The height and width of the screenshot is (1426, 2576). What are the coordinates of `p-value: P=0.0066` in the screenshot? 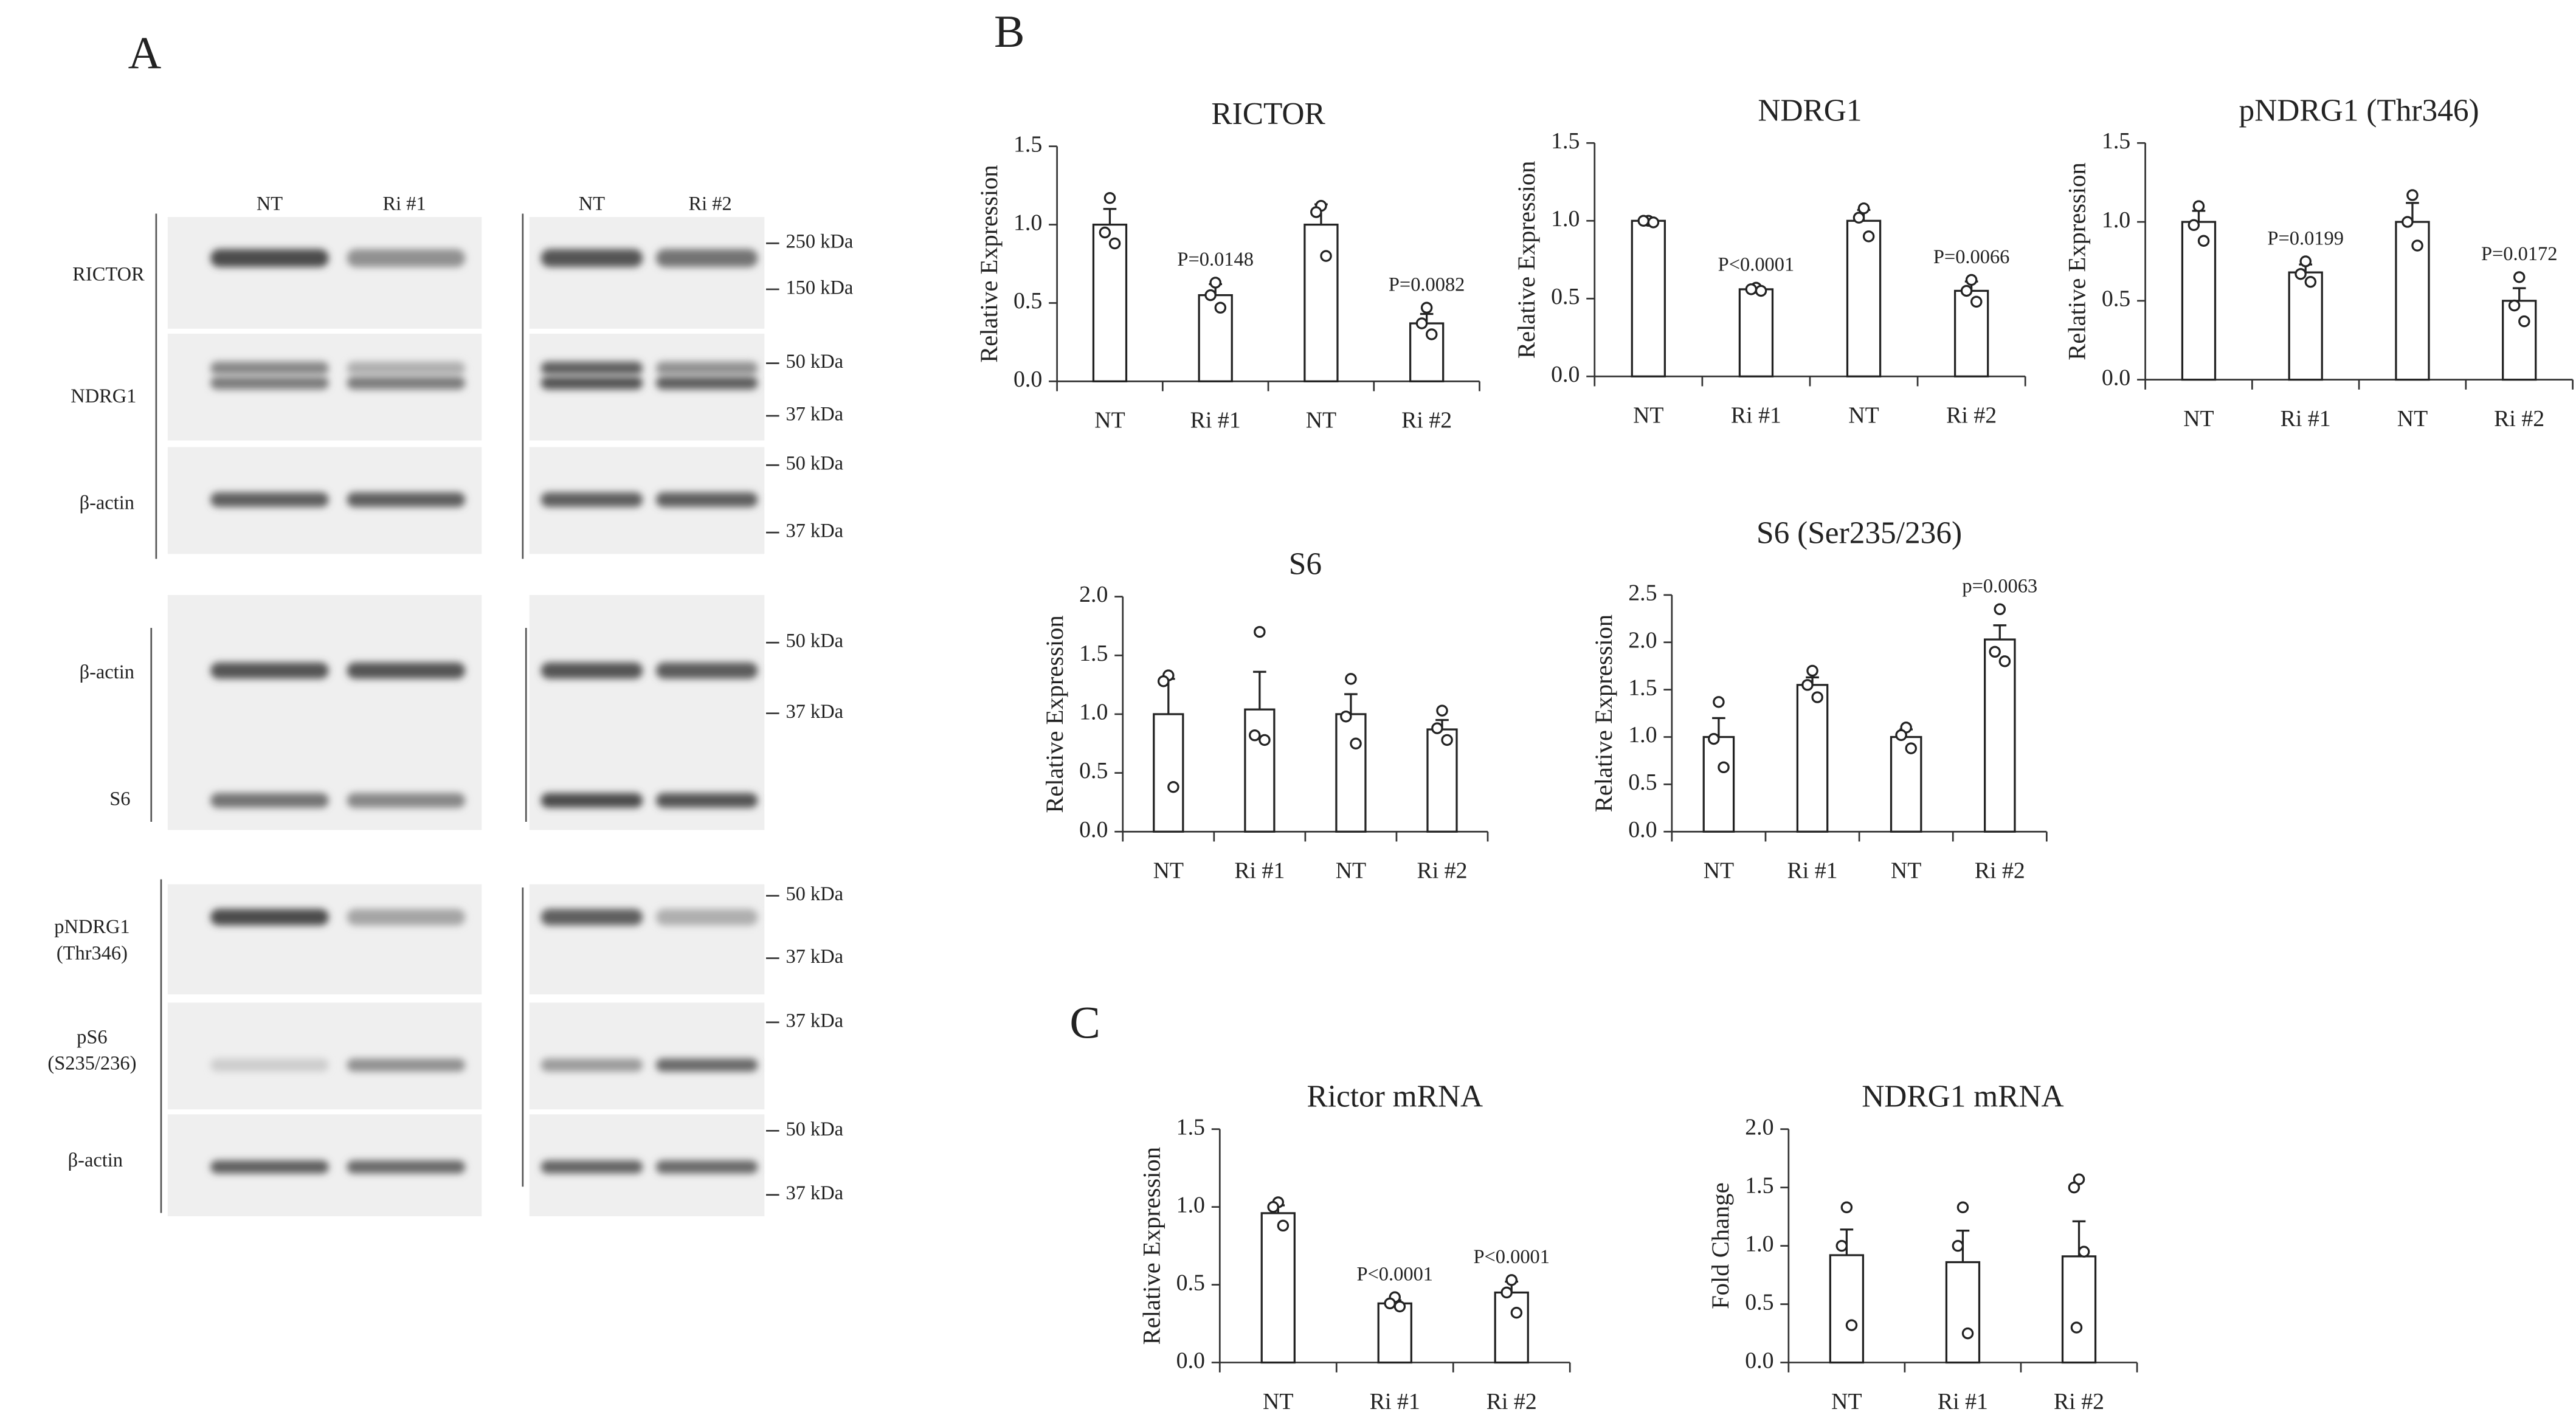 It's located at (1971, 257).